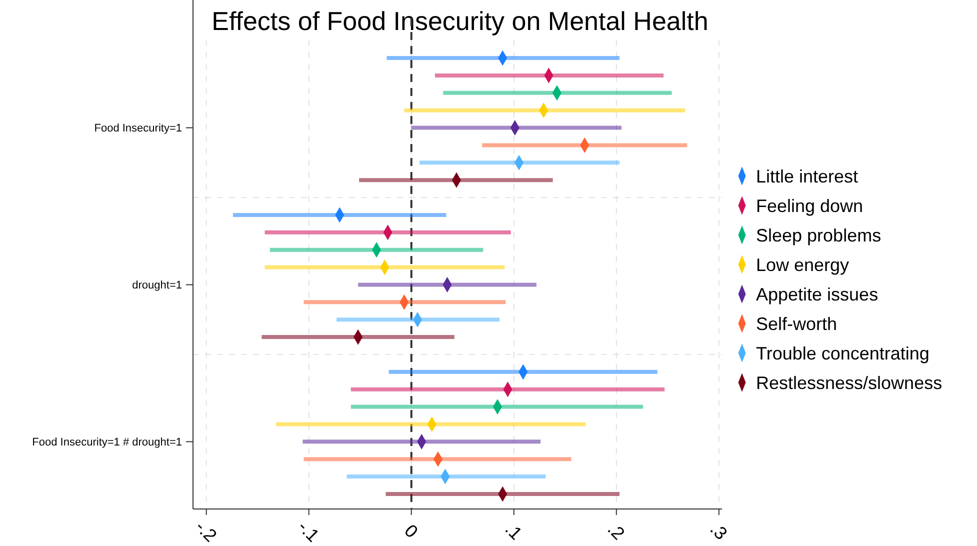 This screenshot has height=546, width=977. Describe the element at coordinates (807, 176) in the screenshot. I see `legend-label: Little interest` at that location.